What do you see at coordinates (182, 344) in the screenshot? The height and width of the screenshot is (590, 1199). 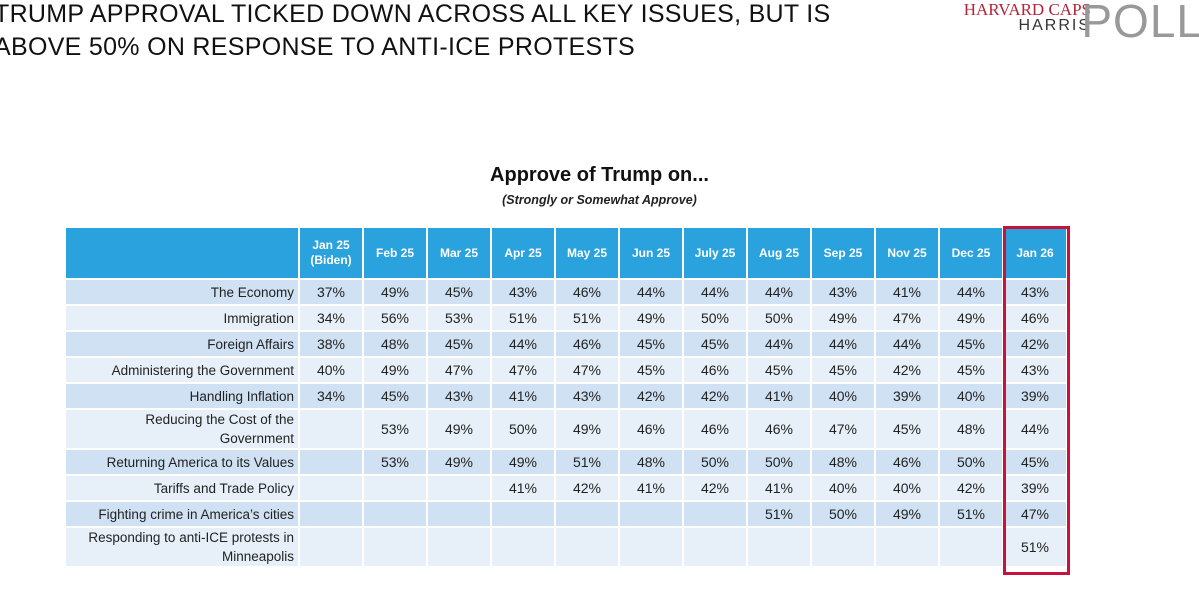 I see `row-label: Foreign Affairs` at bounding box center [182, 344].